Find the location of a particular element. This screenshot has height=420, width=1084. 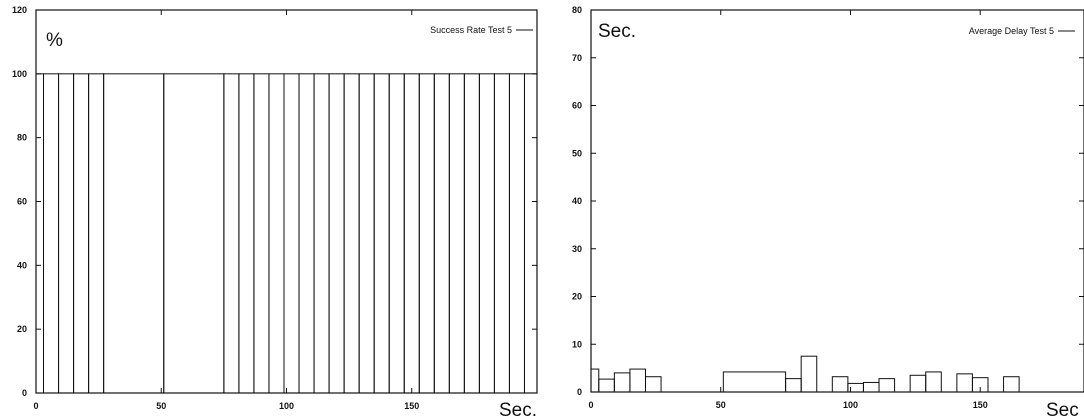

x-axis-label: Sec. is located at coordinates (518, 410).